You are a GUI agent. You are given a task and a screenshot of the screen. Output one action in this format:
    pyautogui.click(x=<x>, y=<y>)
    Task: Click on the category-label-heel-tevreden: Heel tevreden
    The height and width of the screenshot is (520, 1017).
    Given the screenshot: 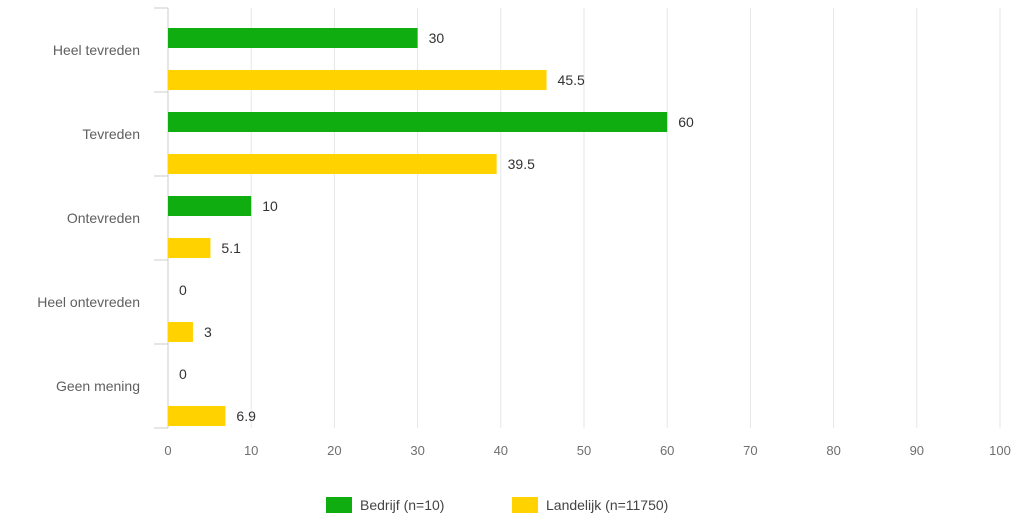 What is the action you would take?
    pyautogui.click(x=96, y=50)
    